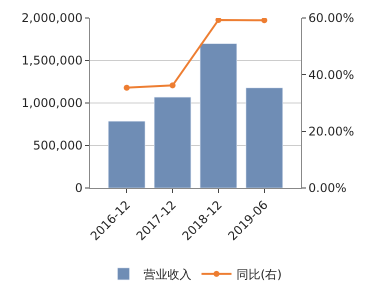  What do you see at coordinates (259, 275) in the screenshot?
I see `legend-label: 同比(右)` at bounding box center [259, 275].